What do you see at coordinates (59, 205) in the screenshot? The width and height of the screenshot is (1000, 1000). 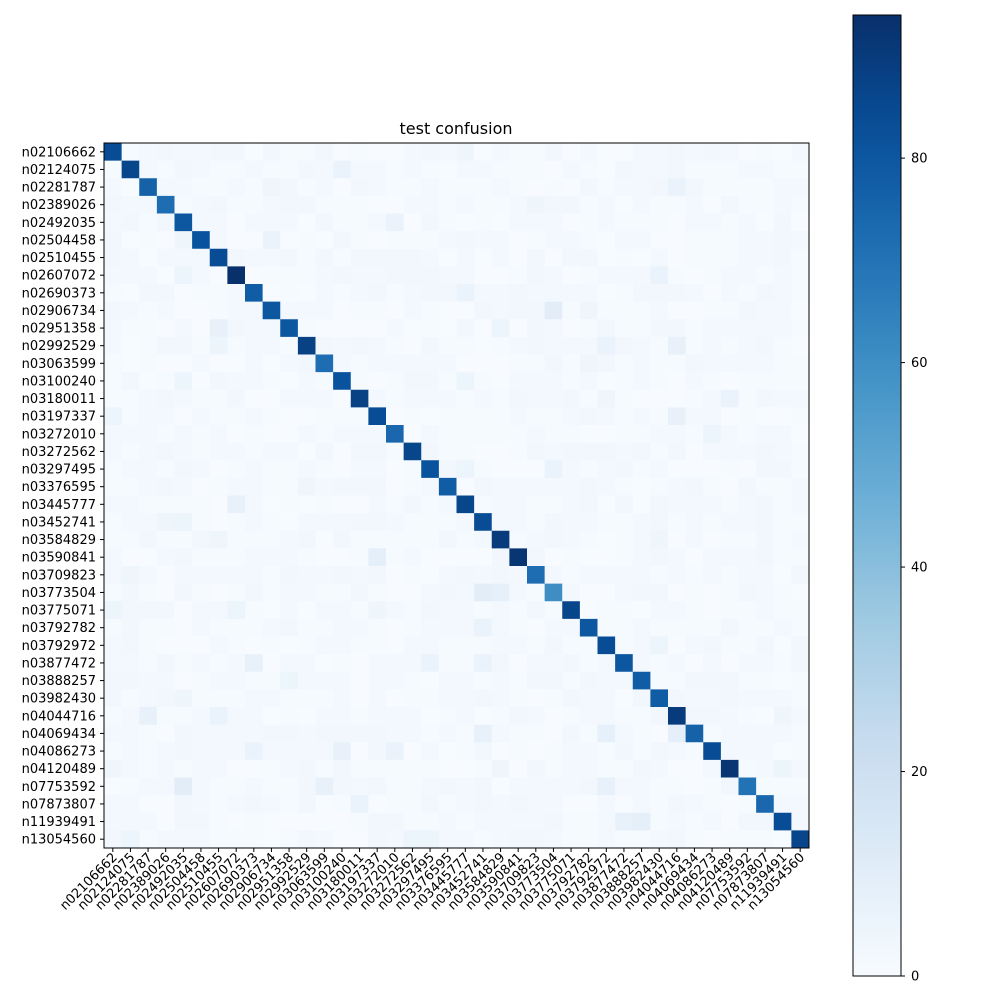 I see `y-tick-label: n02389026` at bounding box center [59, 205].